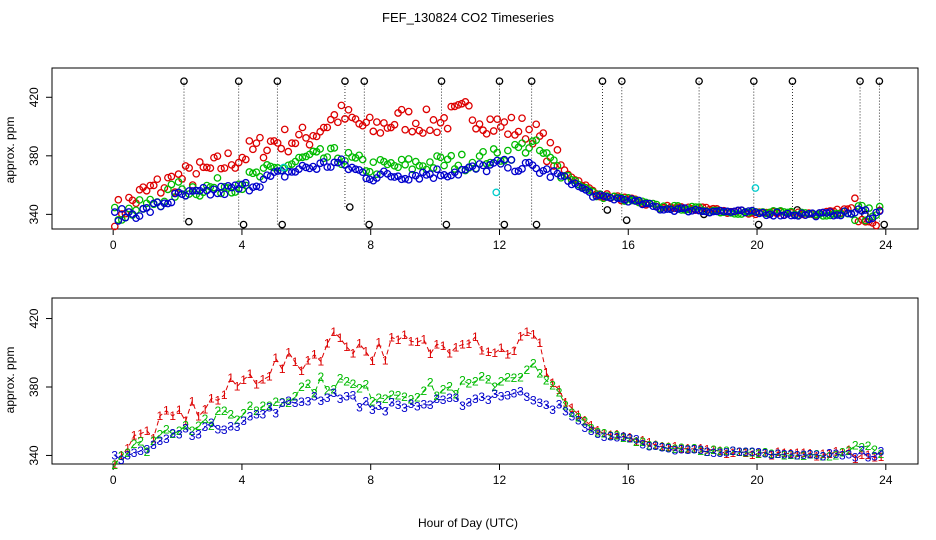  Describe the element at coordinates (370, 480) in the screenshot. I see `bottom-x-tick-label: 8` at that location.